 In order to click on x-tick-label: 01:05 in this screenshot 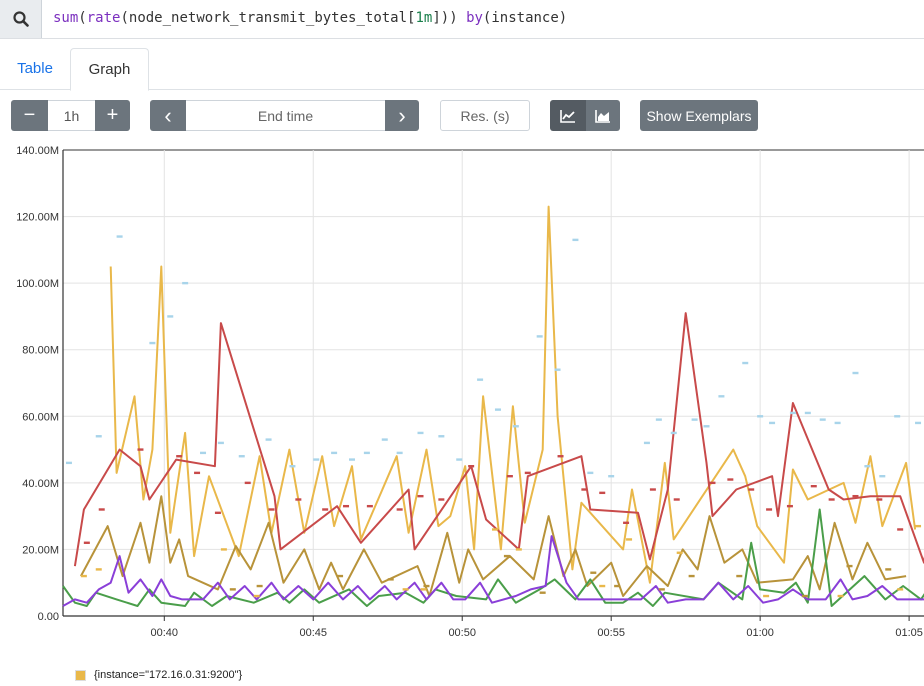, I will do `click(909, 633)`.